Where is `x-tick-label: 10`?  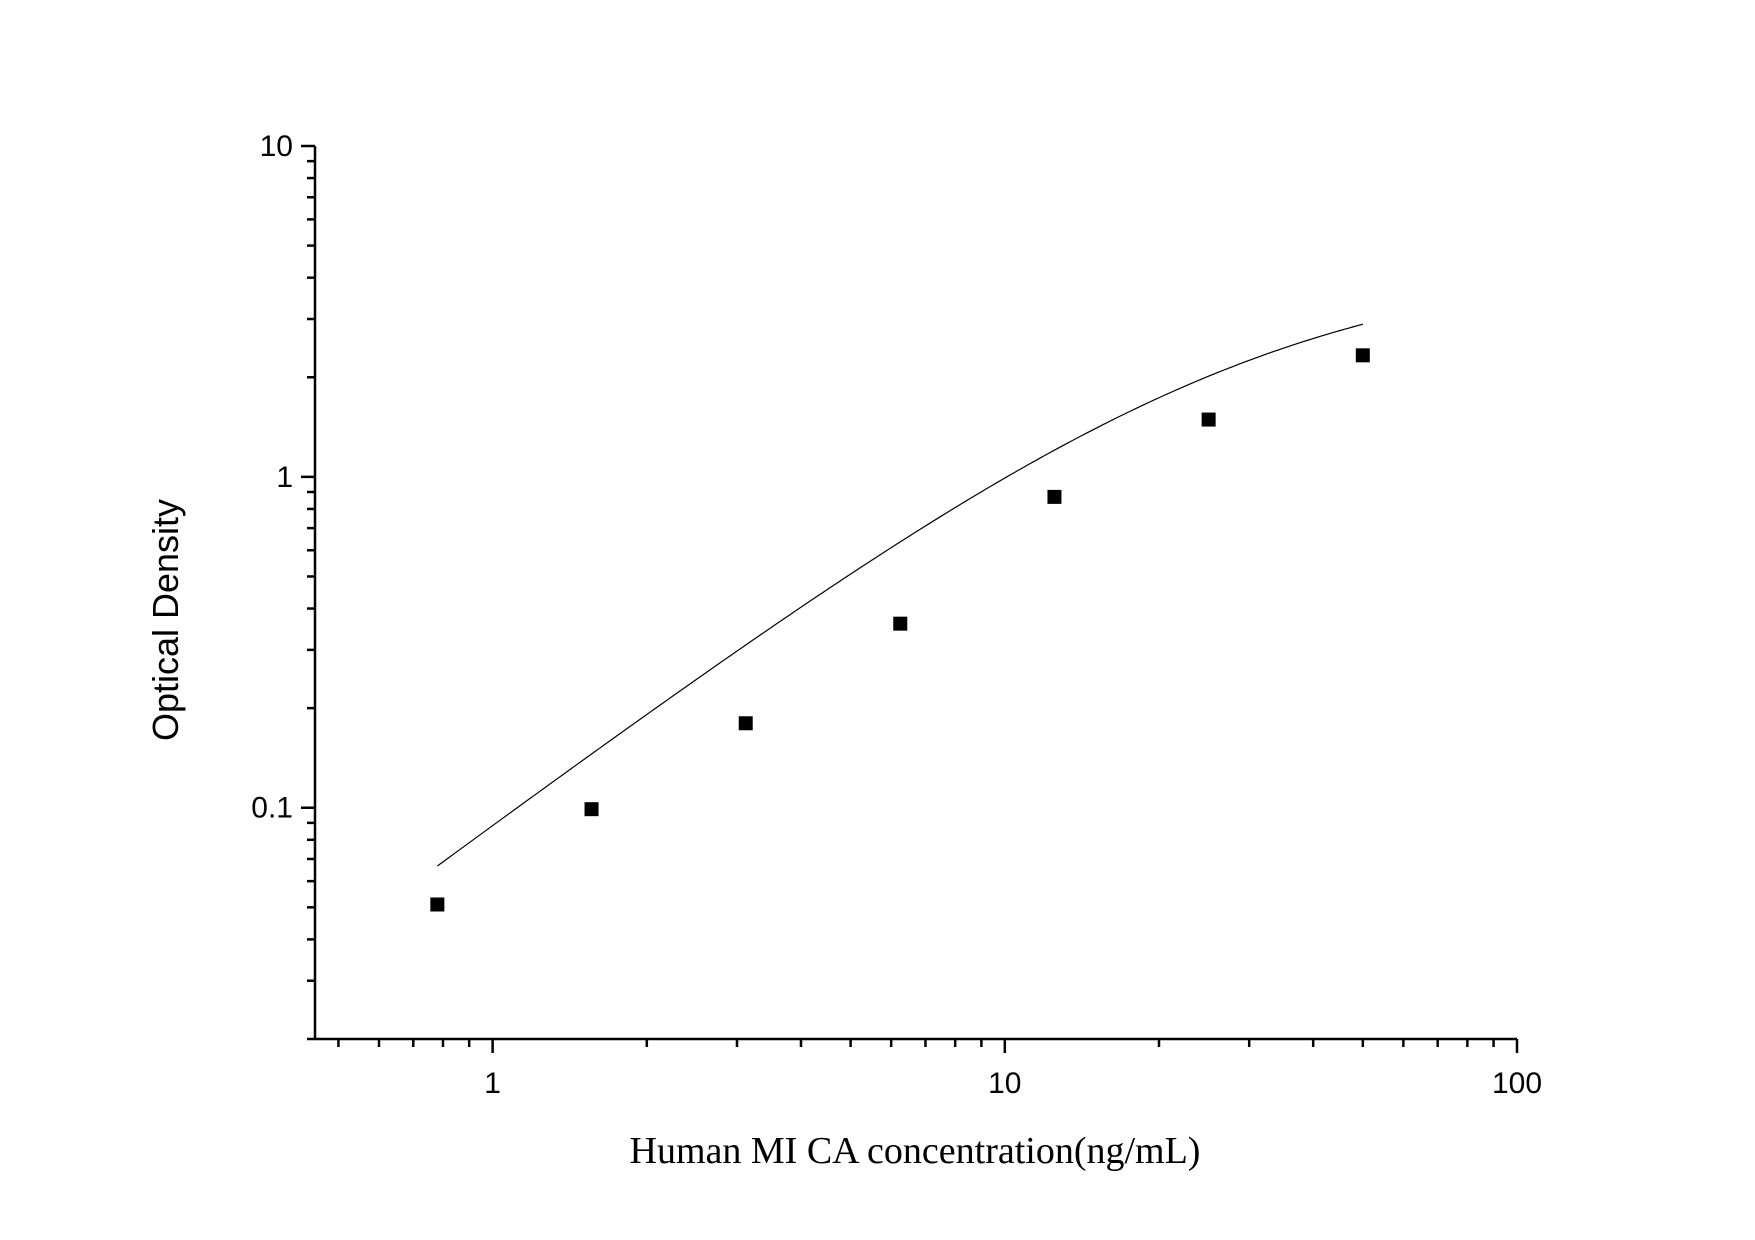 x-tick-label: 10 is located at coordinates (1004, 1083).